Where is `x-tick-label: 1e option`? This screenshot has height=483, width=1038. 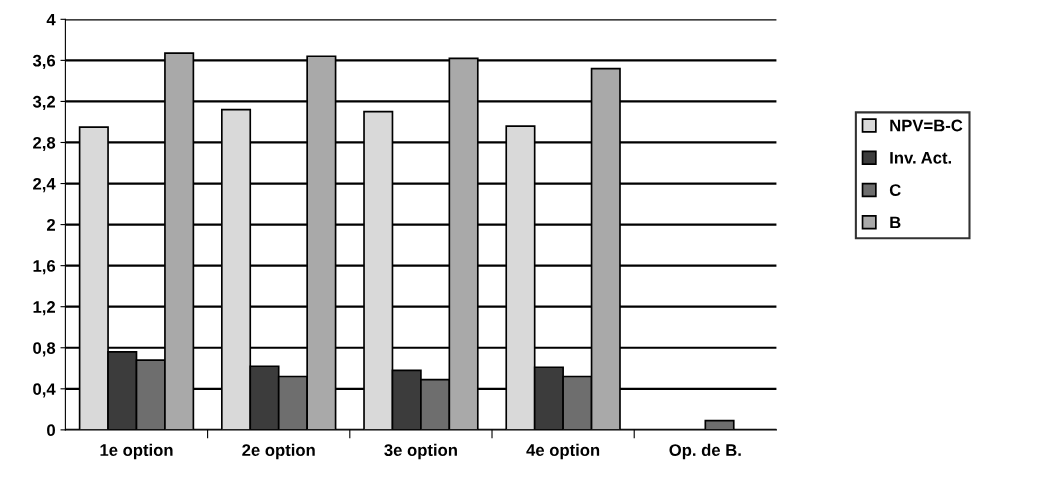 x-tick-label: 1e option is located at coordinates (136, 451).